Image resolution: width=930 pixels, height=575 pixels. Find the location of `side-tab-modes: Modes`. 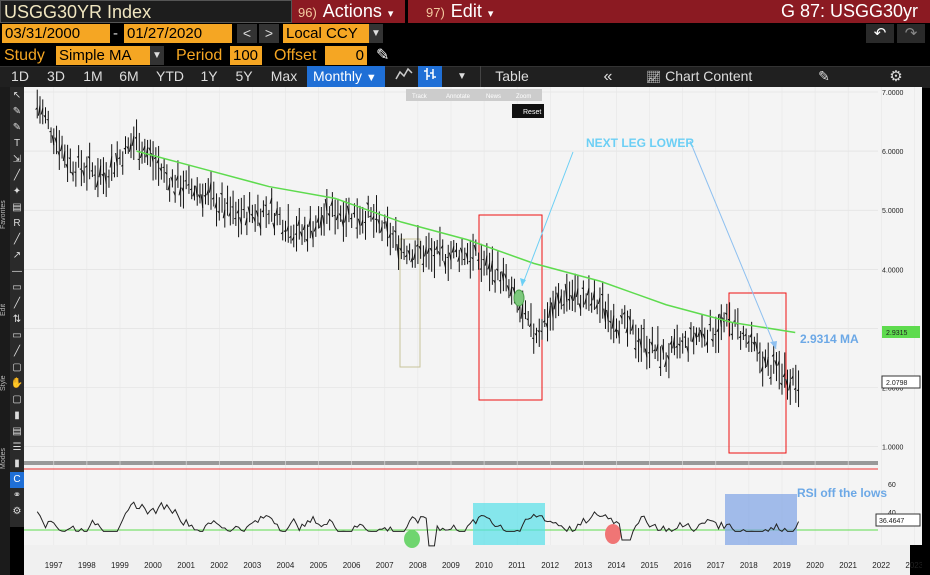

side-tab-modes: Modes is located at coordinates (3, 458).